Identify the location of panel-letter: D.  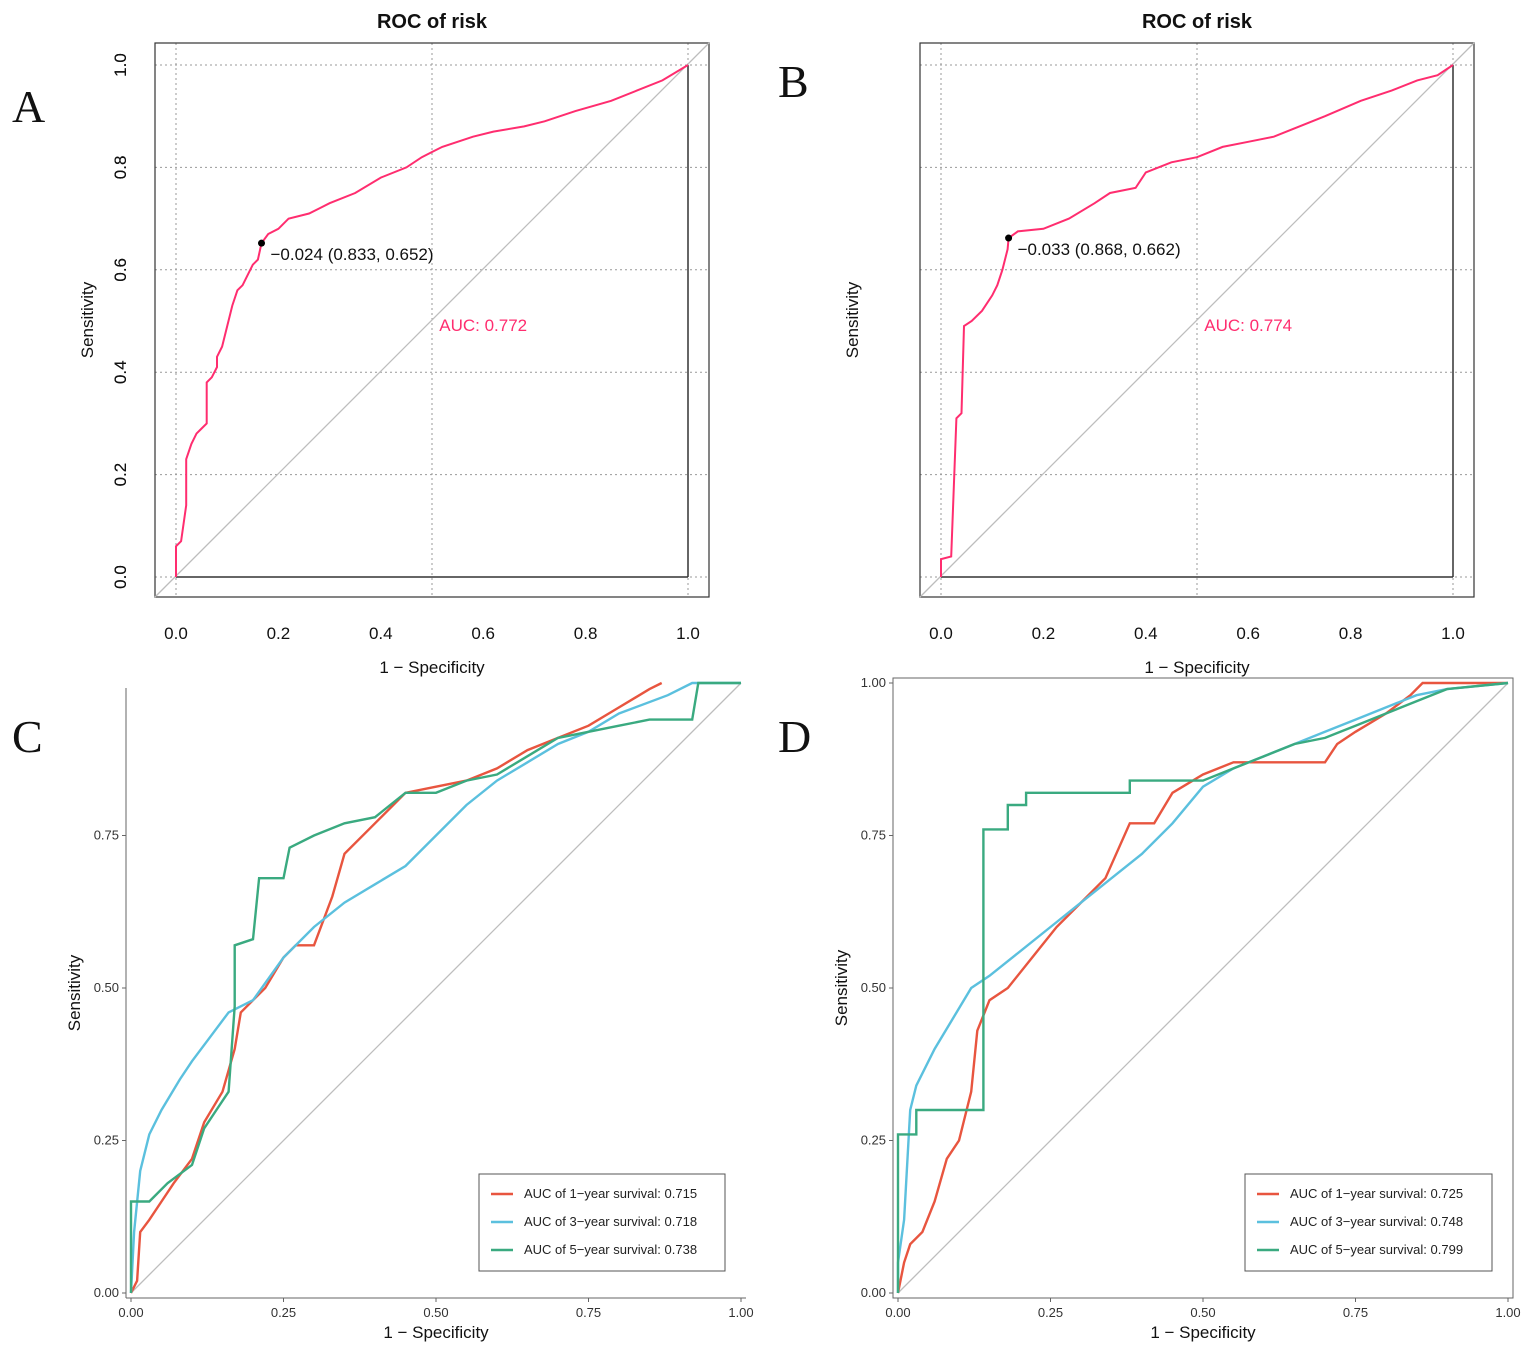
(794, 736).